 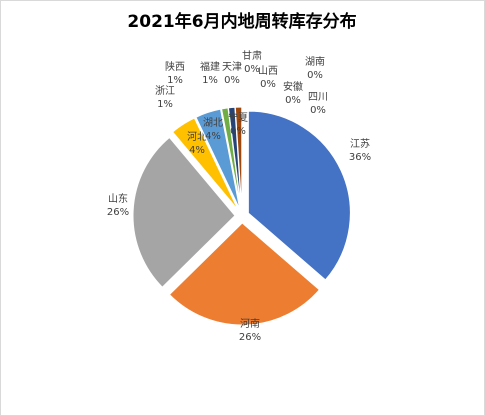 What do you see at coordinates (210, 66) in the screenshot?
I see `slice-label: 福建` at bounding box center [210, 66].